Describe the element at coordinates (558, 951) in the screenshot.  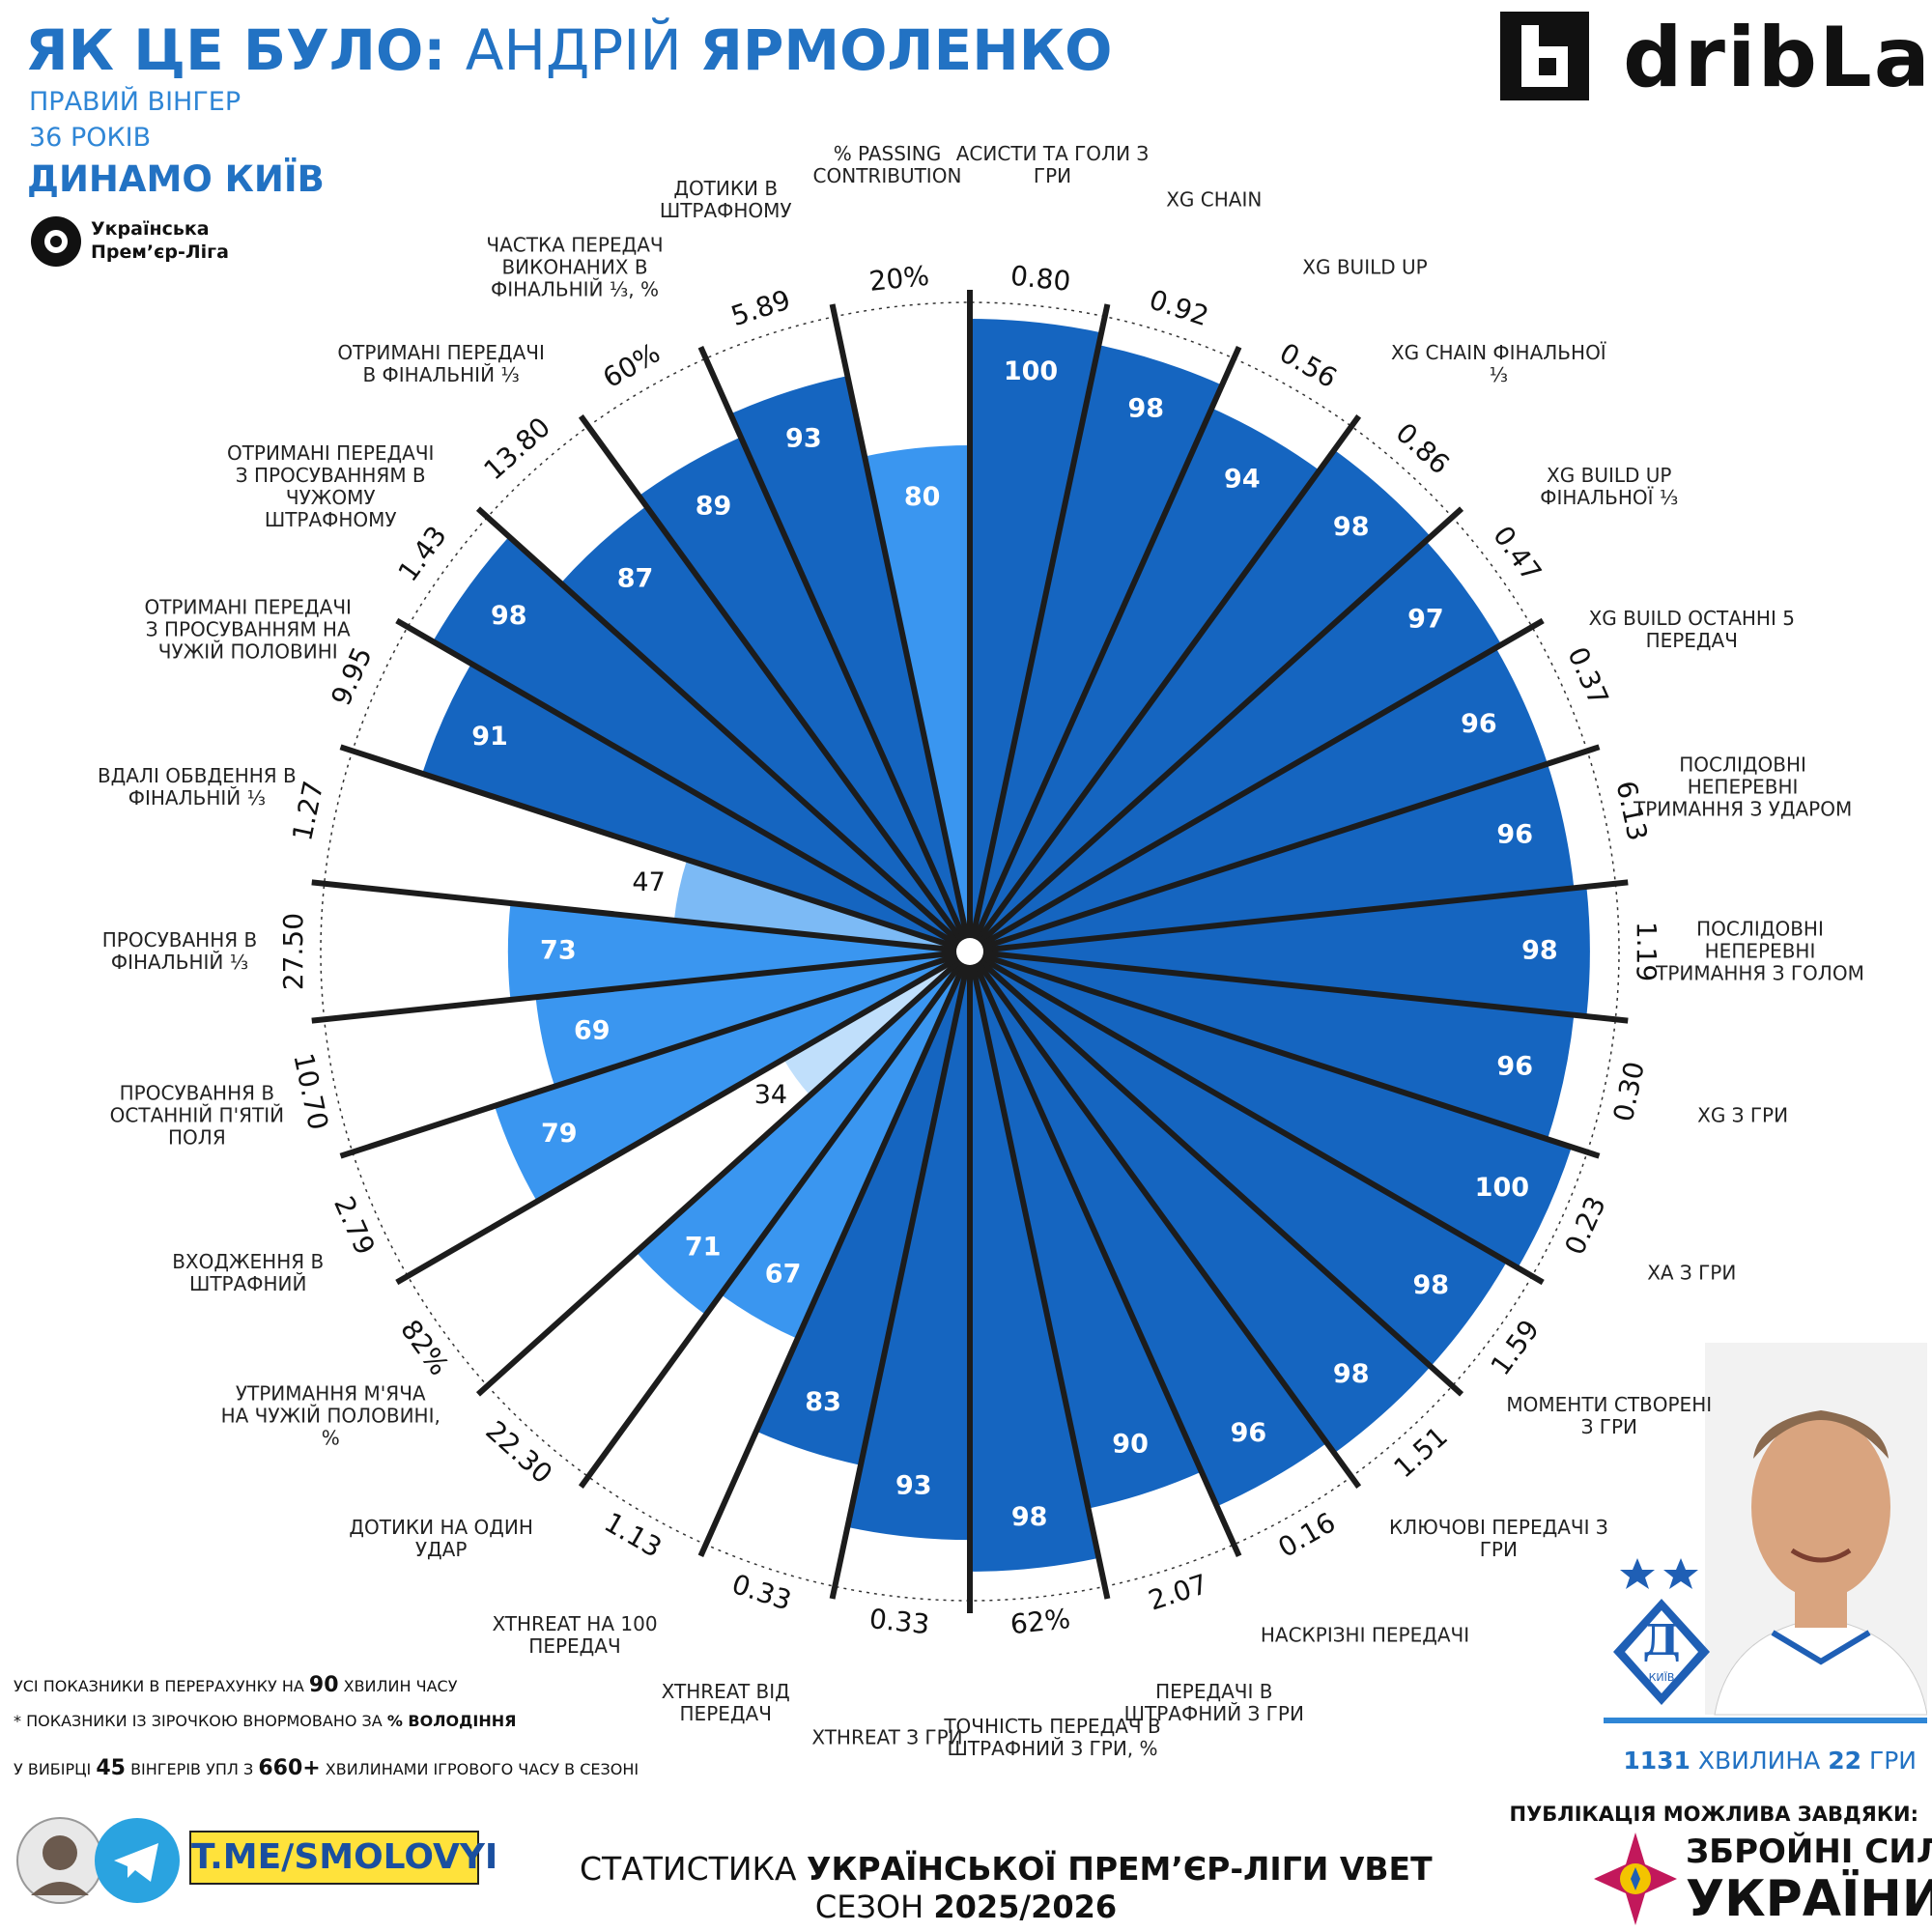
I see `percentile-label: 73` at that location.